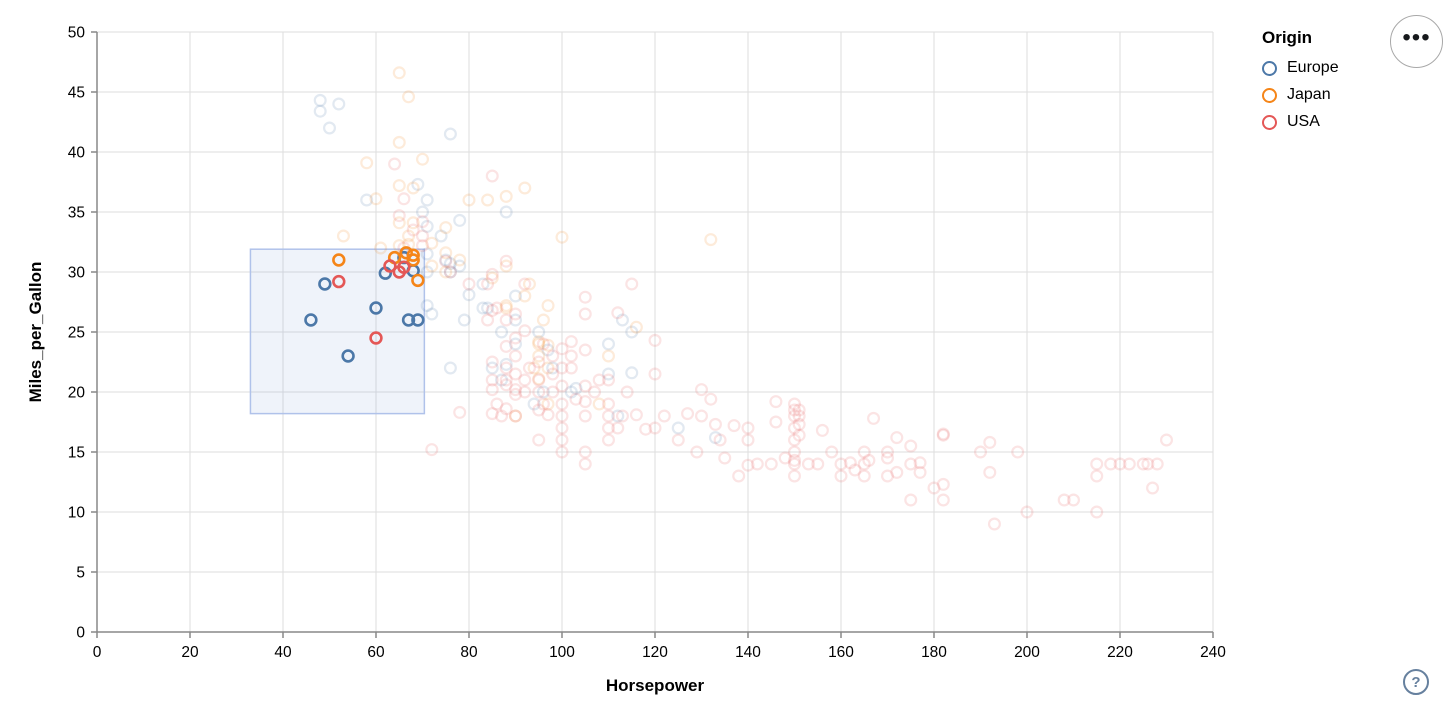 This screenshot has height=712, width=1454. Describe the element at coordinates (1416, 682) in the screenshot. I see `help-button: ?` at that location.